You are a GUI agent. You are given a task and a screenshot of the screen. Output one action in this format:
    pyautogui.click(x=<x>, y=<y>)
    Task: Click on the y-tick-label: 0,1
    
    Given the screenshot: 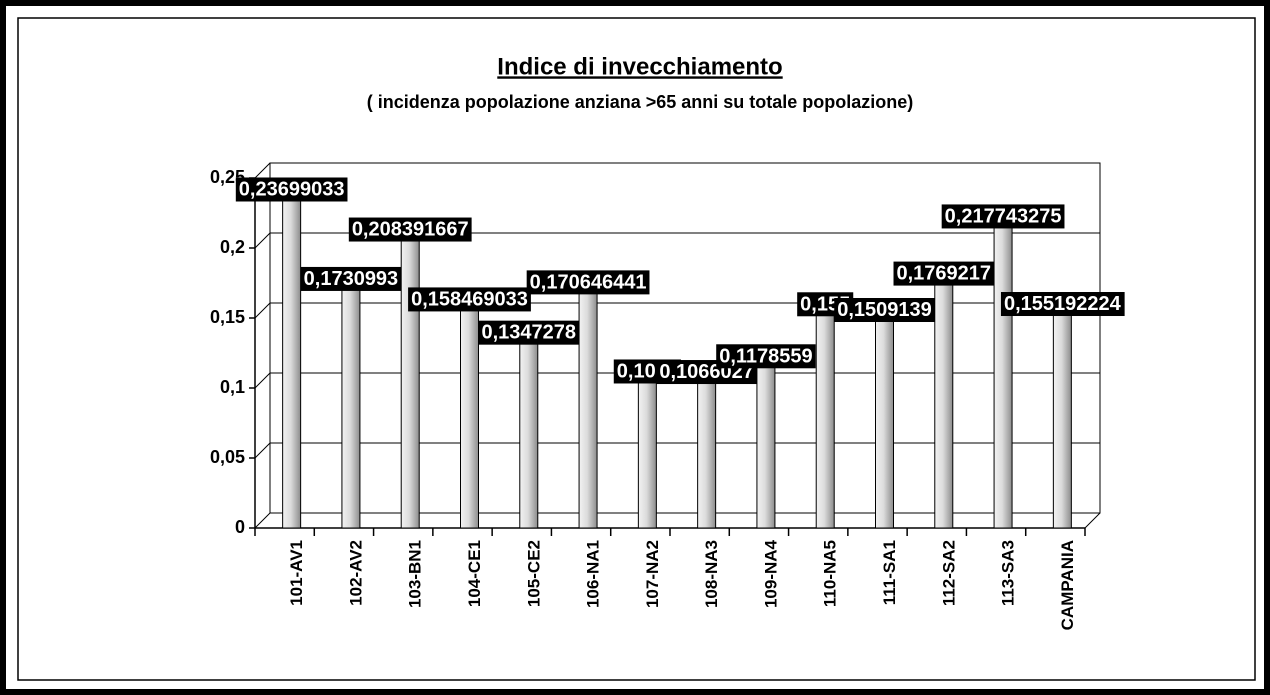 What is the action you would take?
    pyautogui.click(x=232, y=387)
    